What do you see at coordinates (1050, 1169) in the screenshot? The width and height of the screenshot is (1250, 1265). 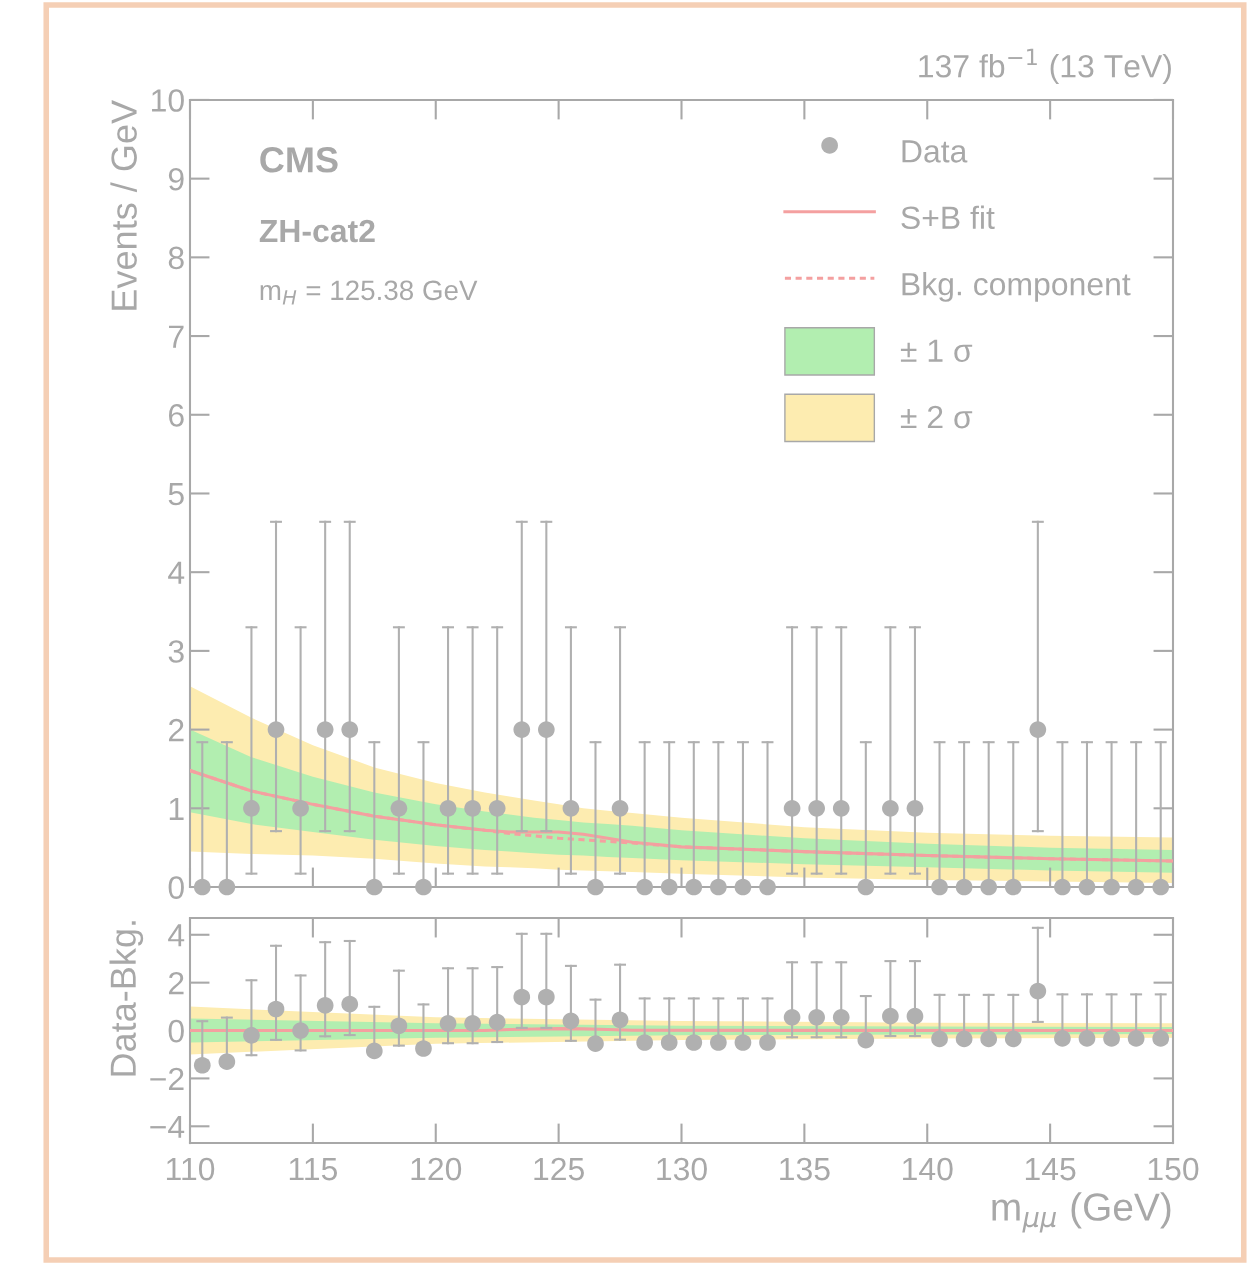 I see `x-tick-label: 145` at bounding box center [1050, 1169].